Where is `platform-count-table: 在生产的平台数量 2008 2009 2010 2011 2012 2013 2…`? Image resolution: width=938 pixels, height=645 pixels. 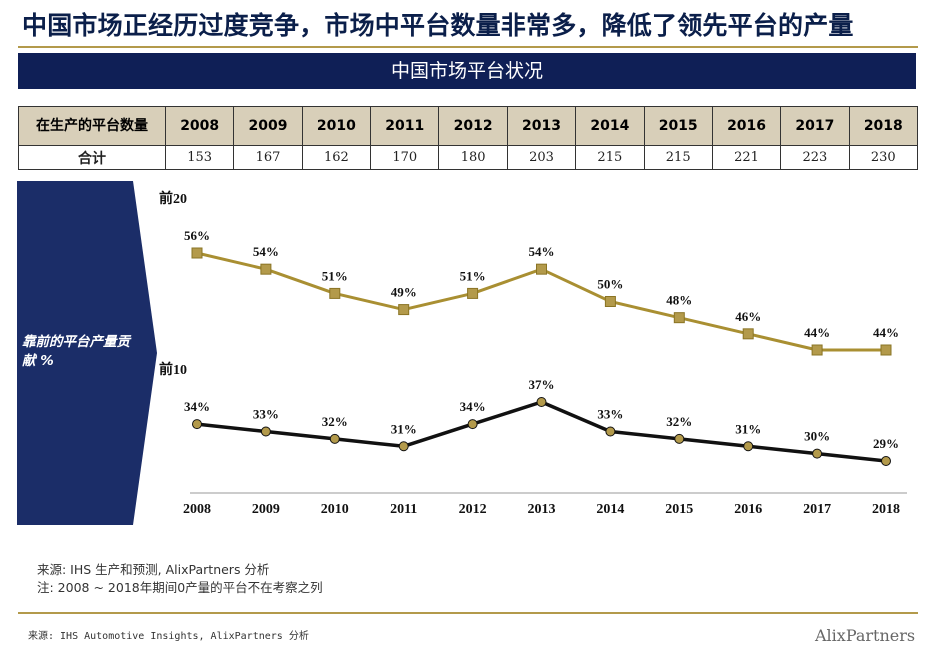 platform-count-table: 在生产的平台数量 2008 2009 2010 2011 2012 2013 2… is located at coordinates (468, 138).